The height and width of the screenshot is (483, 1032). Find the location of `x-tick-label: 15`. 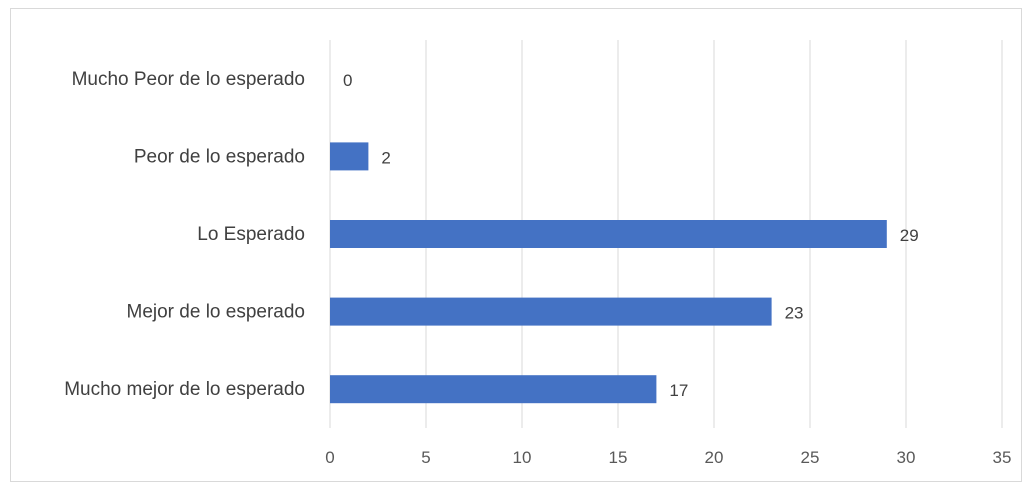

x-tick-label: 15 is located at coordinates (618, 457).